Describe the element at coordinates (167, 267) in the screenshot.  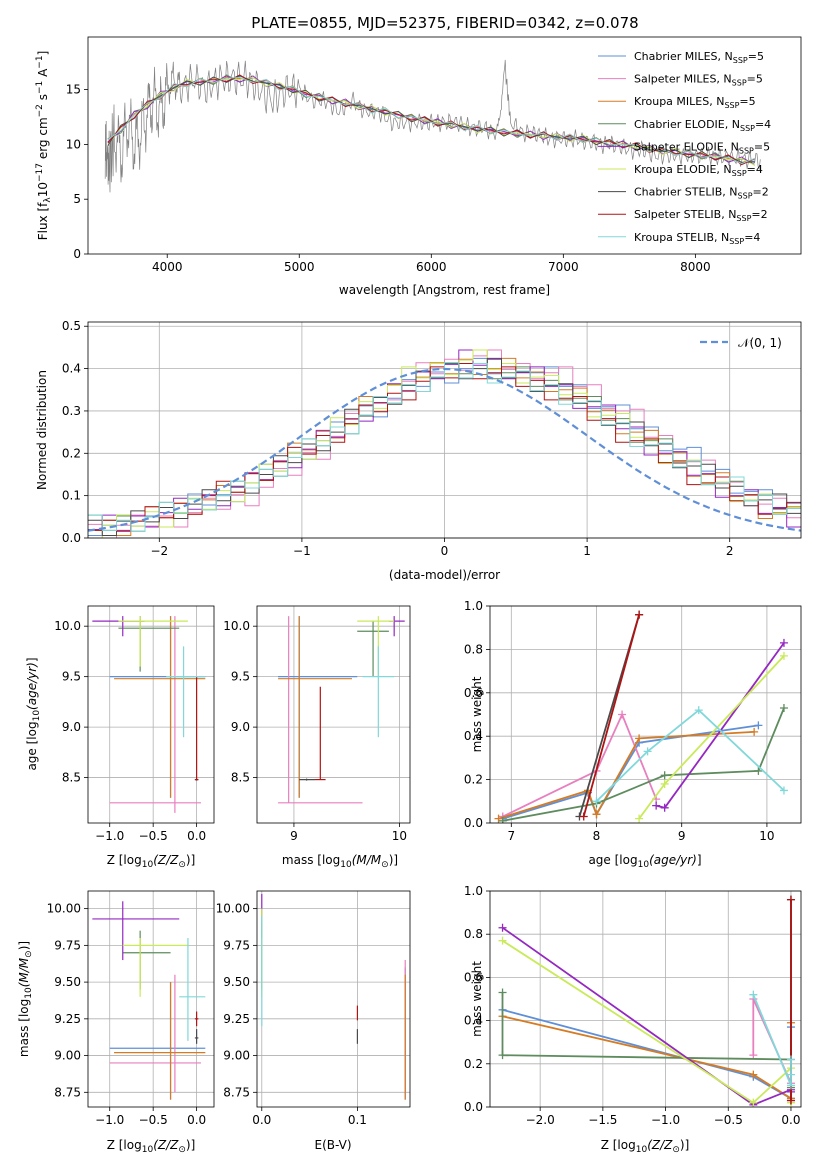
I see `x-tick-label: 4000` at that location.